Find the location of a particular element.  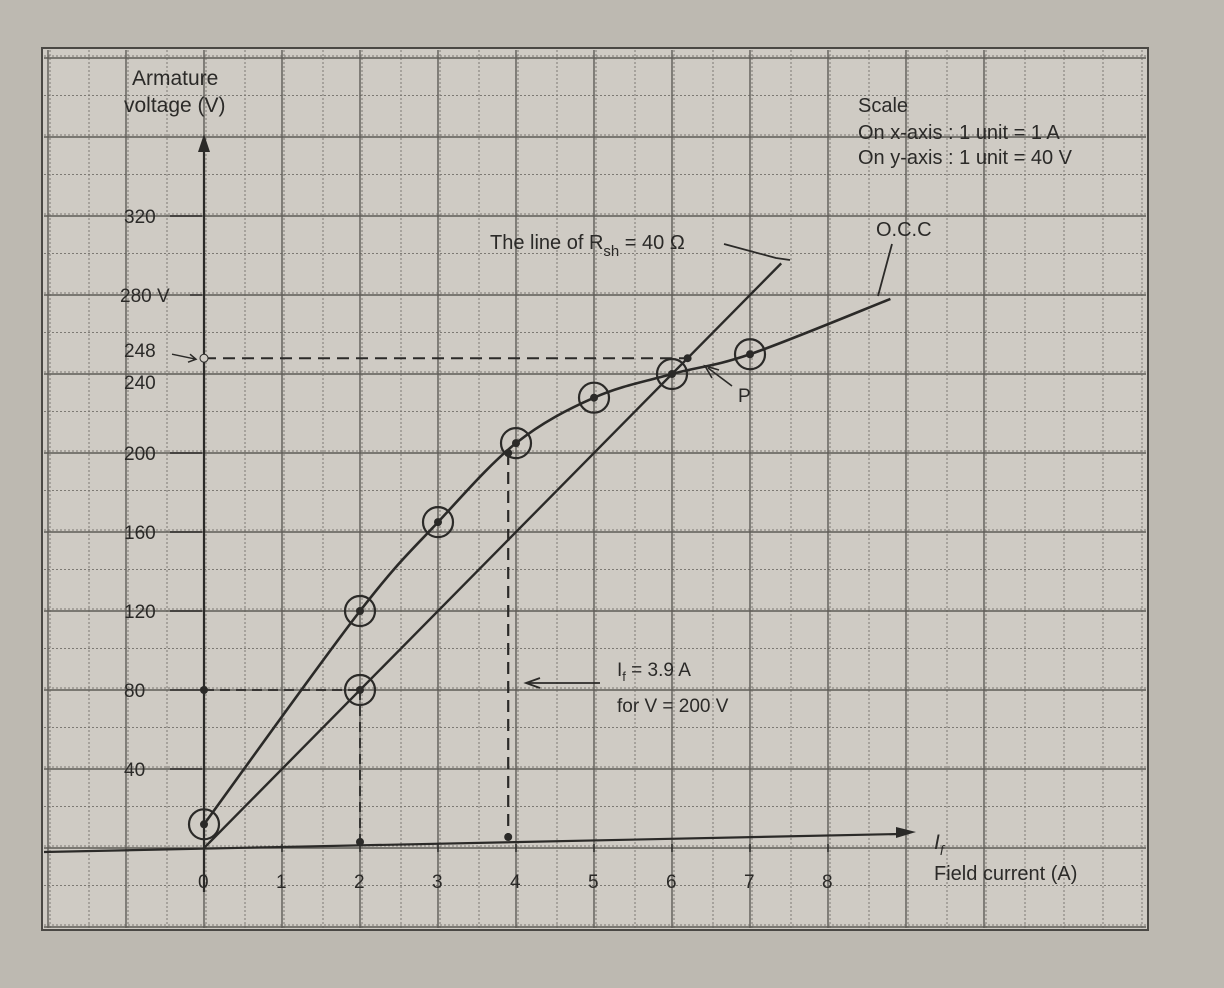

if-annotation-main: I is located at coordinates (619, 670).